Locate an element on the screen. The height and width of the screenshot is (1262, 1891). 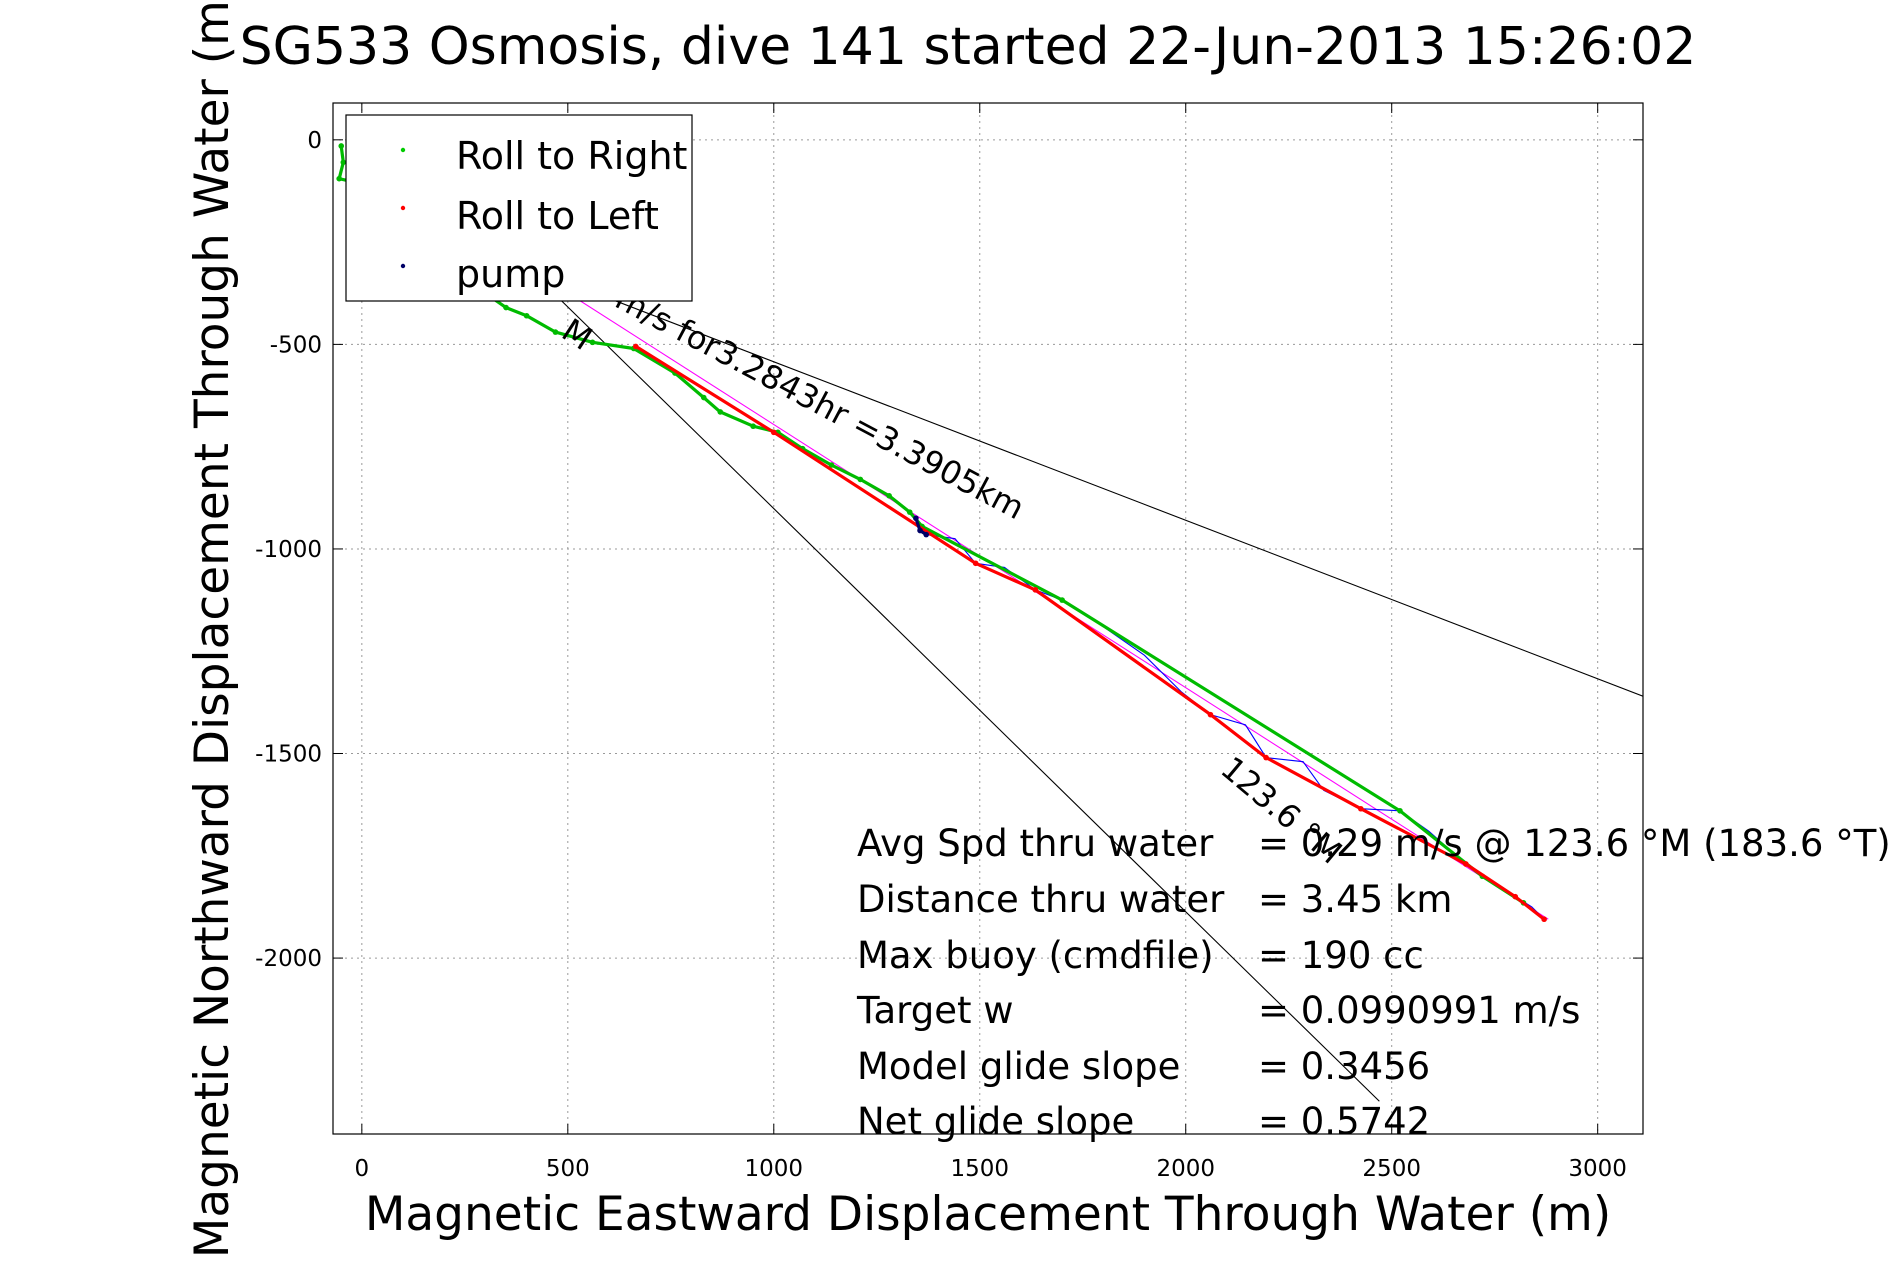
stat-value-avg-speed: = 0.29 m/s @ 123.6 °M (183.6 °T) is located at coordinates (1574, 843).